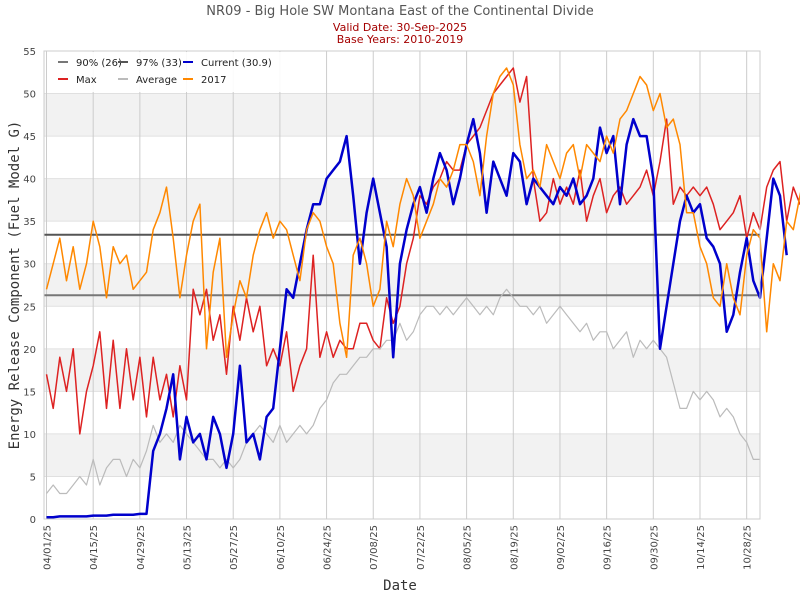 The image size is (800, 600). I want to click on x-axis-label: Date, so click(400, 586).